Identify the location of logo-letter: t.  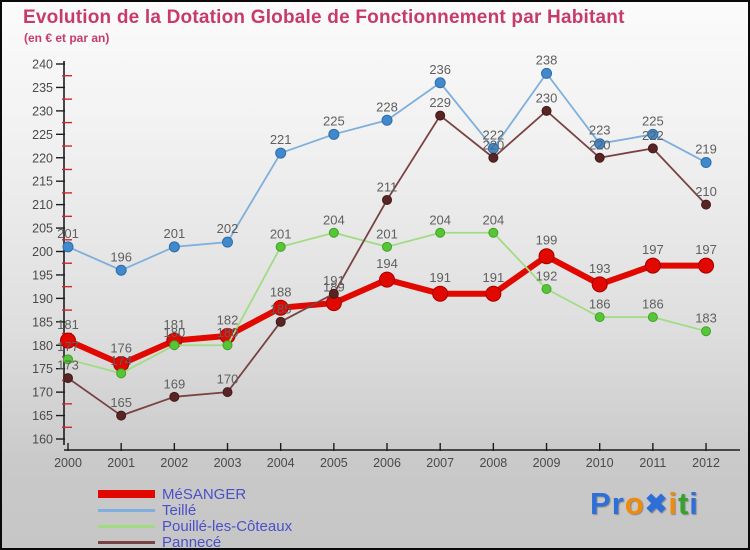
(683, 503).